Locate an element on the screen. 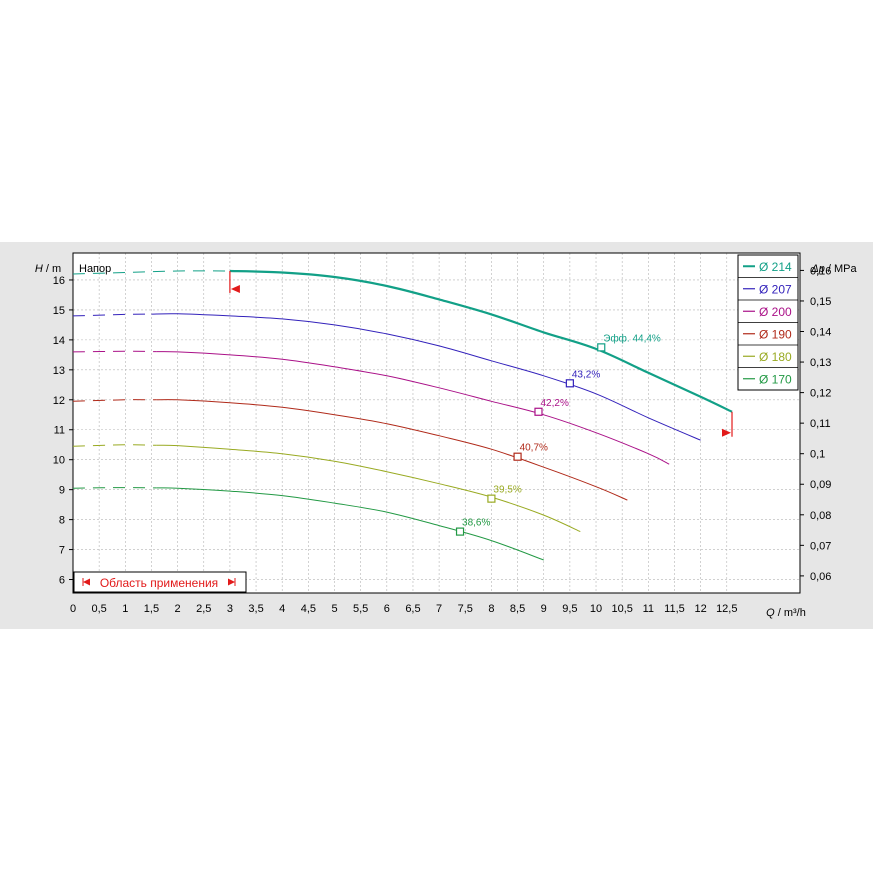  efficiency-label-2: 42,2% is located at coordinates (554, 403).